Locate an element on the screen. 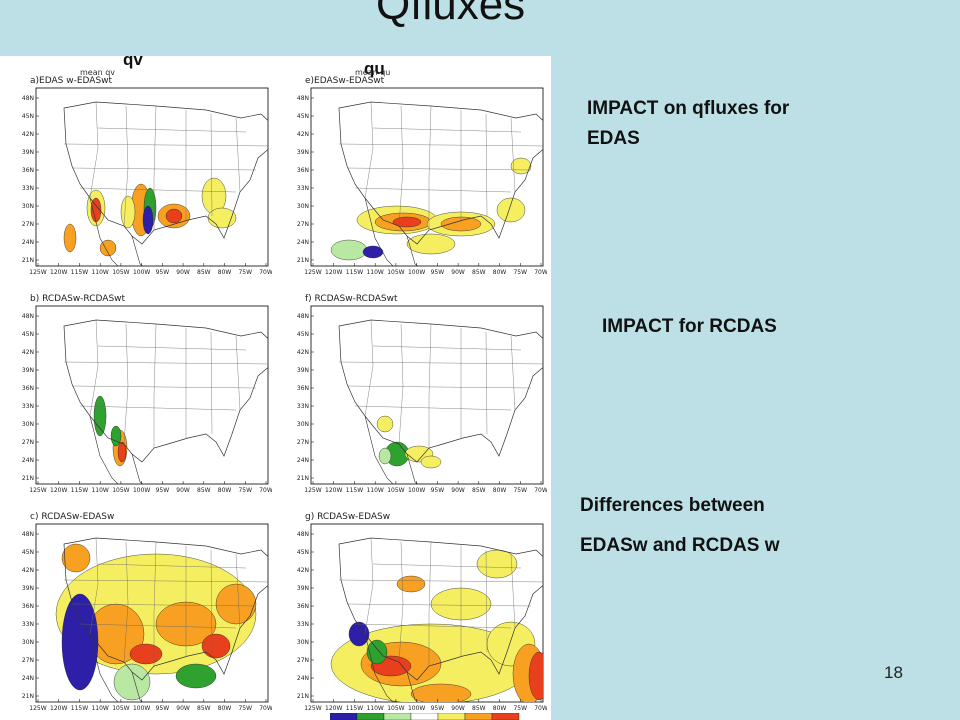  panel-title: a)EDAS w-EDASwt is located at coordinates (71, 81).